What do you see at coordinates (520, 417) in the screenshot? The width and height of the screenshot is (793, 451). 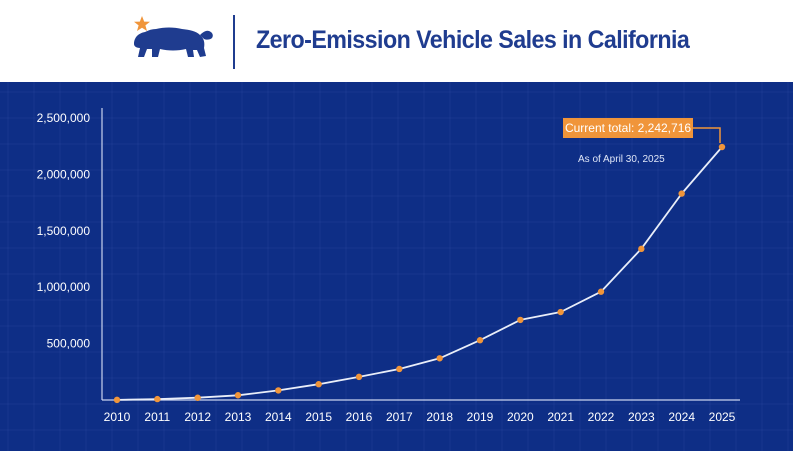 I see `x-tick-label: 2020` at bounding box center [520, 417].